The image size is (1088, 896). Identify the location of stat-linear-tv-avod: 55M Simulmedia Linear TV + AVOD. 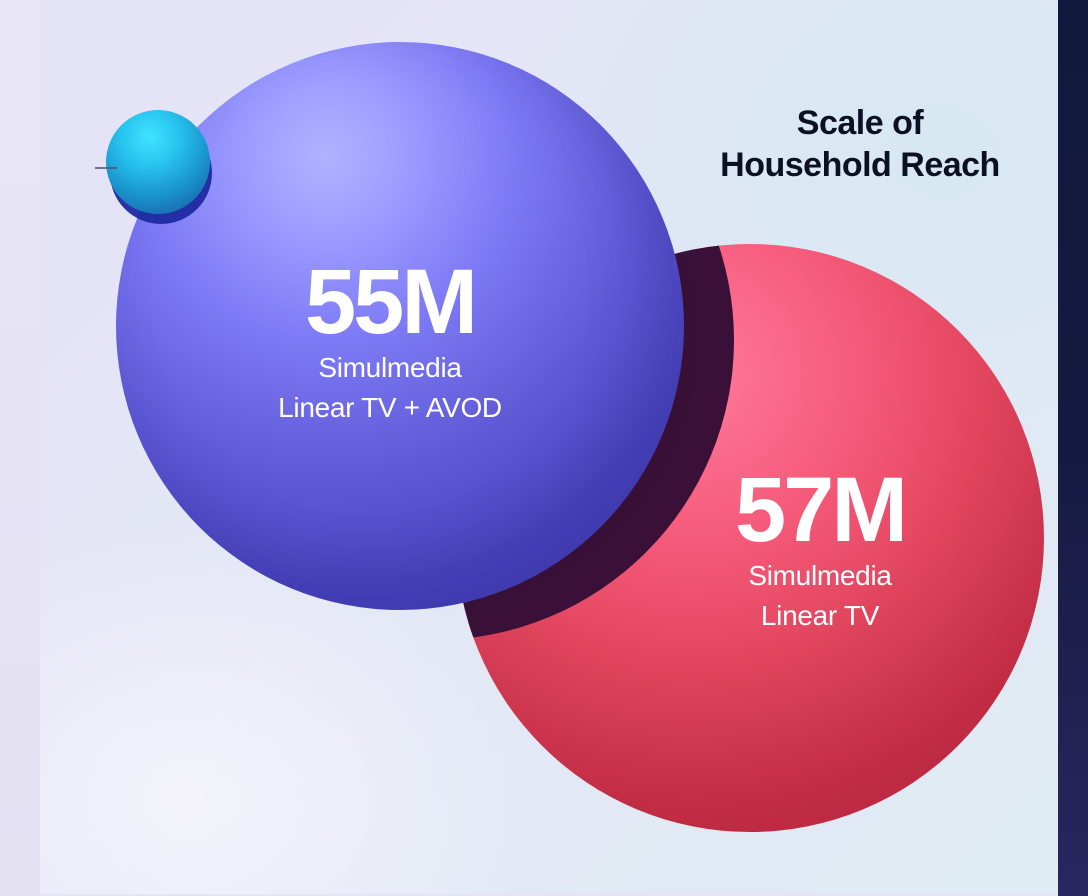
(390, 342).